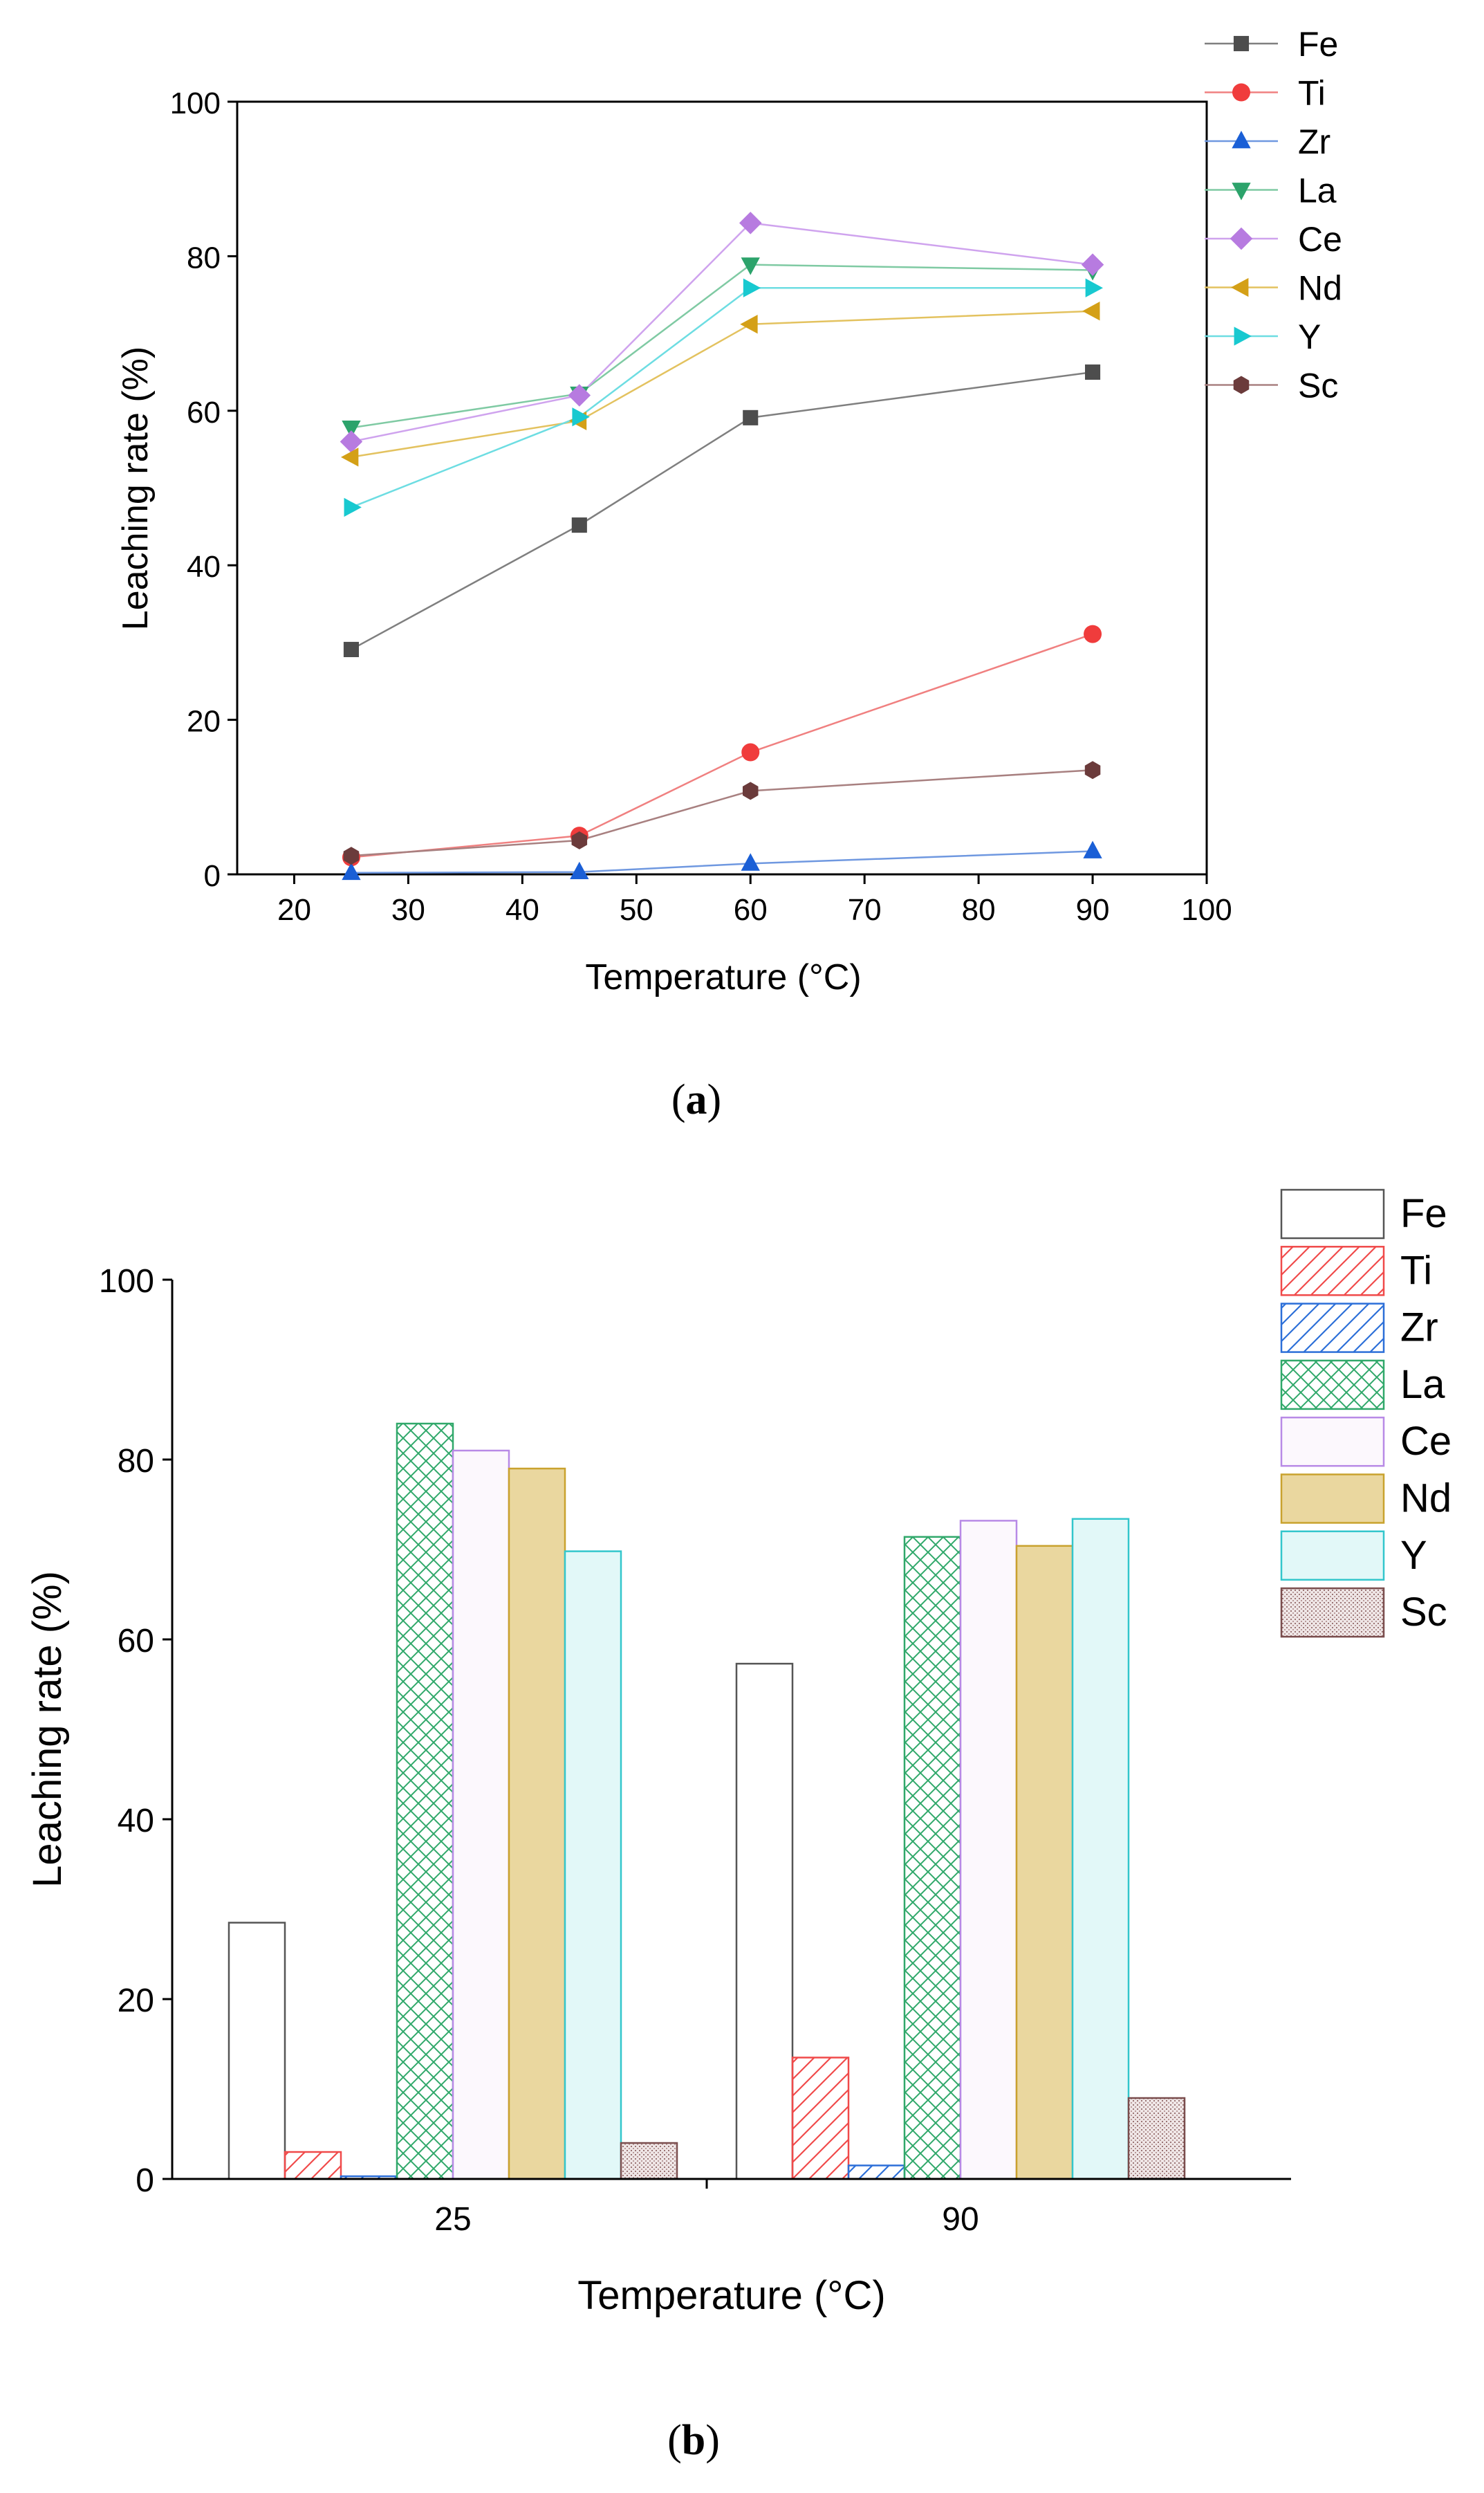 This screenshot has width=1484, height=2493. I want to click on y-axis-ticks-a: 0 20 40 60 80 100, so click(203, 490).